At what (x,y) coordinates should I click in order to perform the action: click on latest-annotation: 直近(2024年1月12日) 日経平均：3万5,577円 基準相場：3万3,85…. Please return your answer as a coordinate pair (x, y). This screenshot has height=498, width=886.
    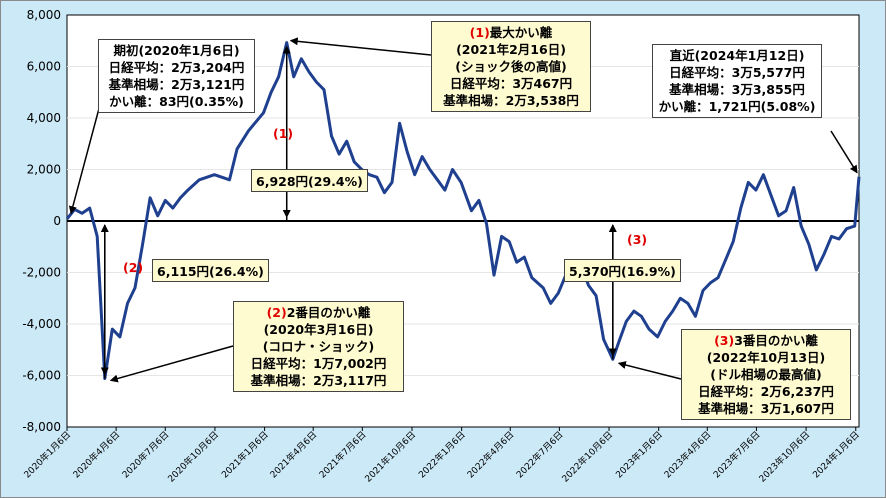
    Looking at the image, I should click on (737, 81).